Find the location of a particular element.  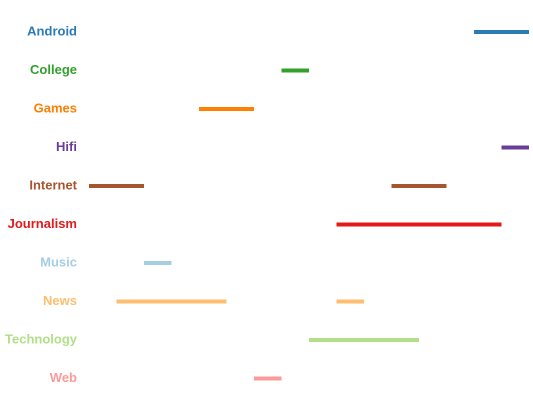

category-label: Journalism is located at coordinates (42, 223).